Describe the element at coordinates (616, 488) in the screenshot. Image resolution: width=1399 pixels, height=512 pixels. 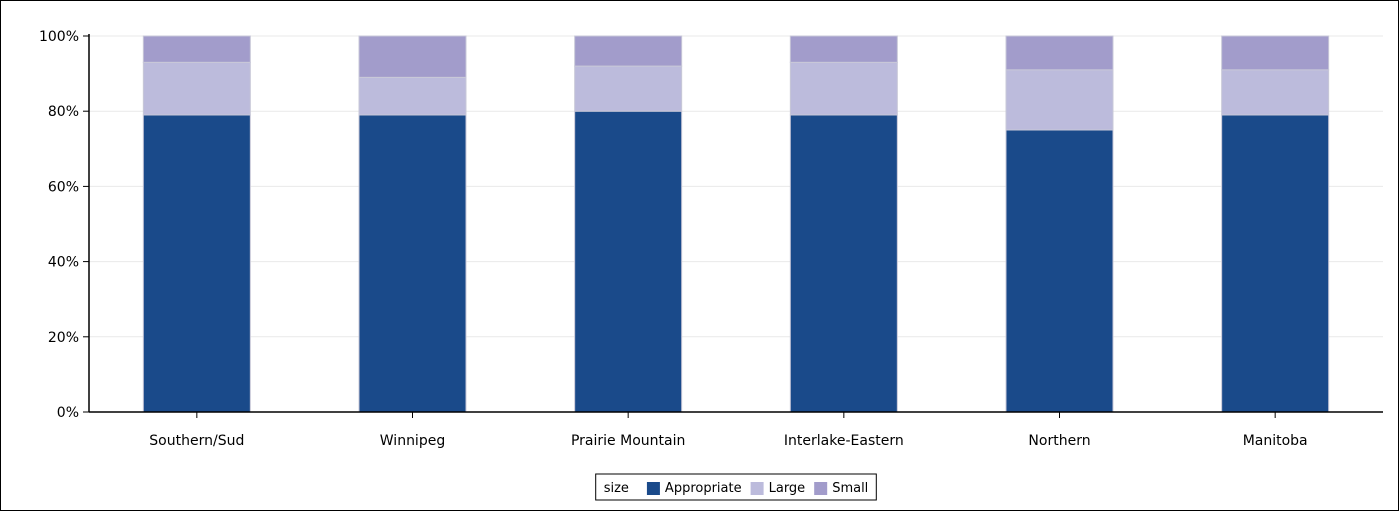
I see `legend-title: size` at that location.